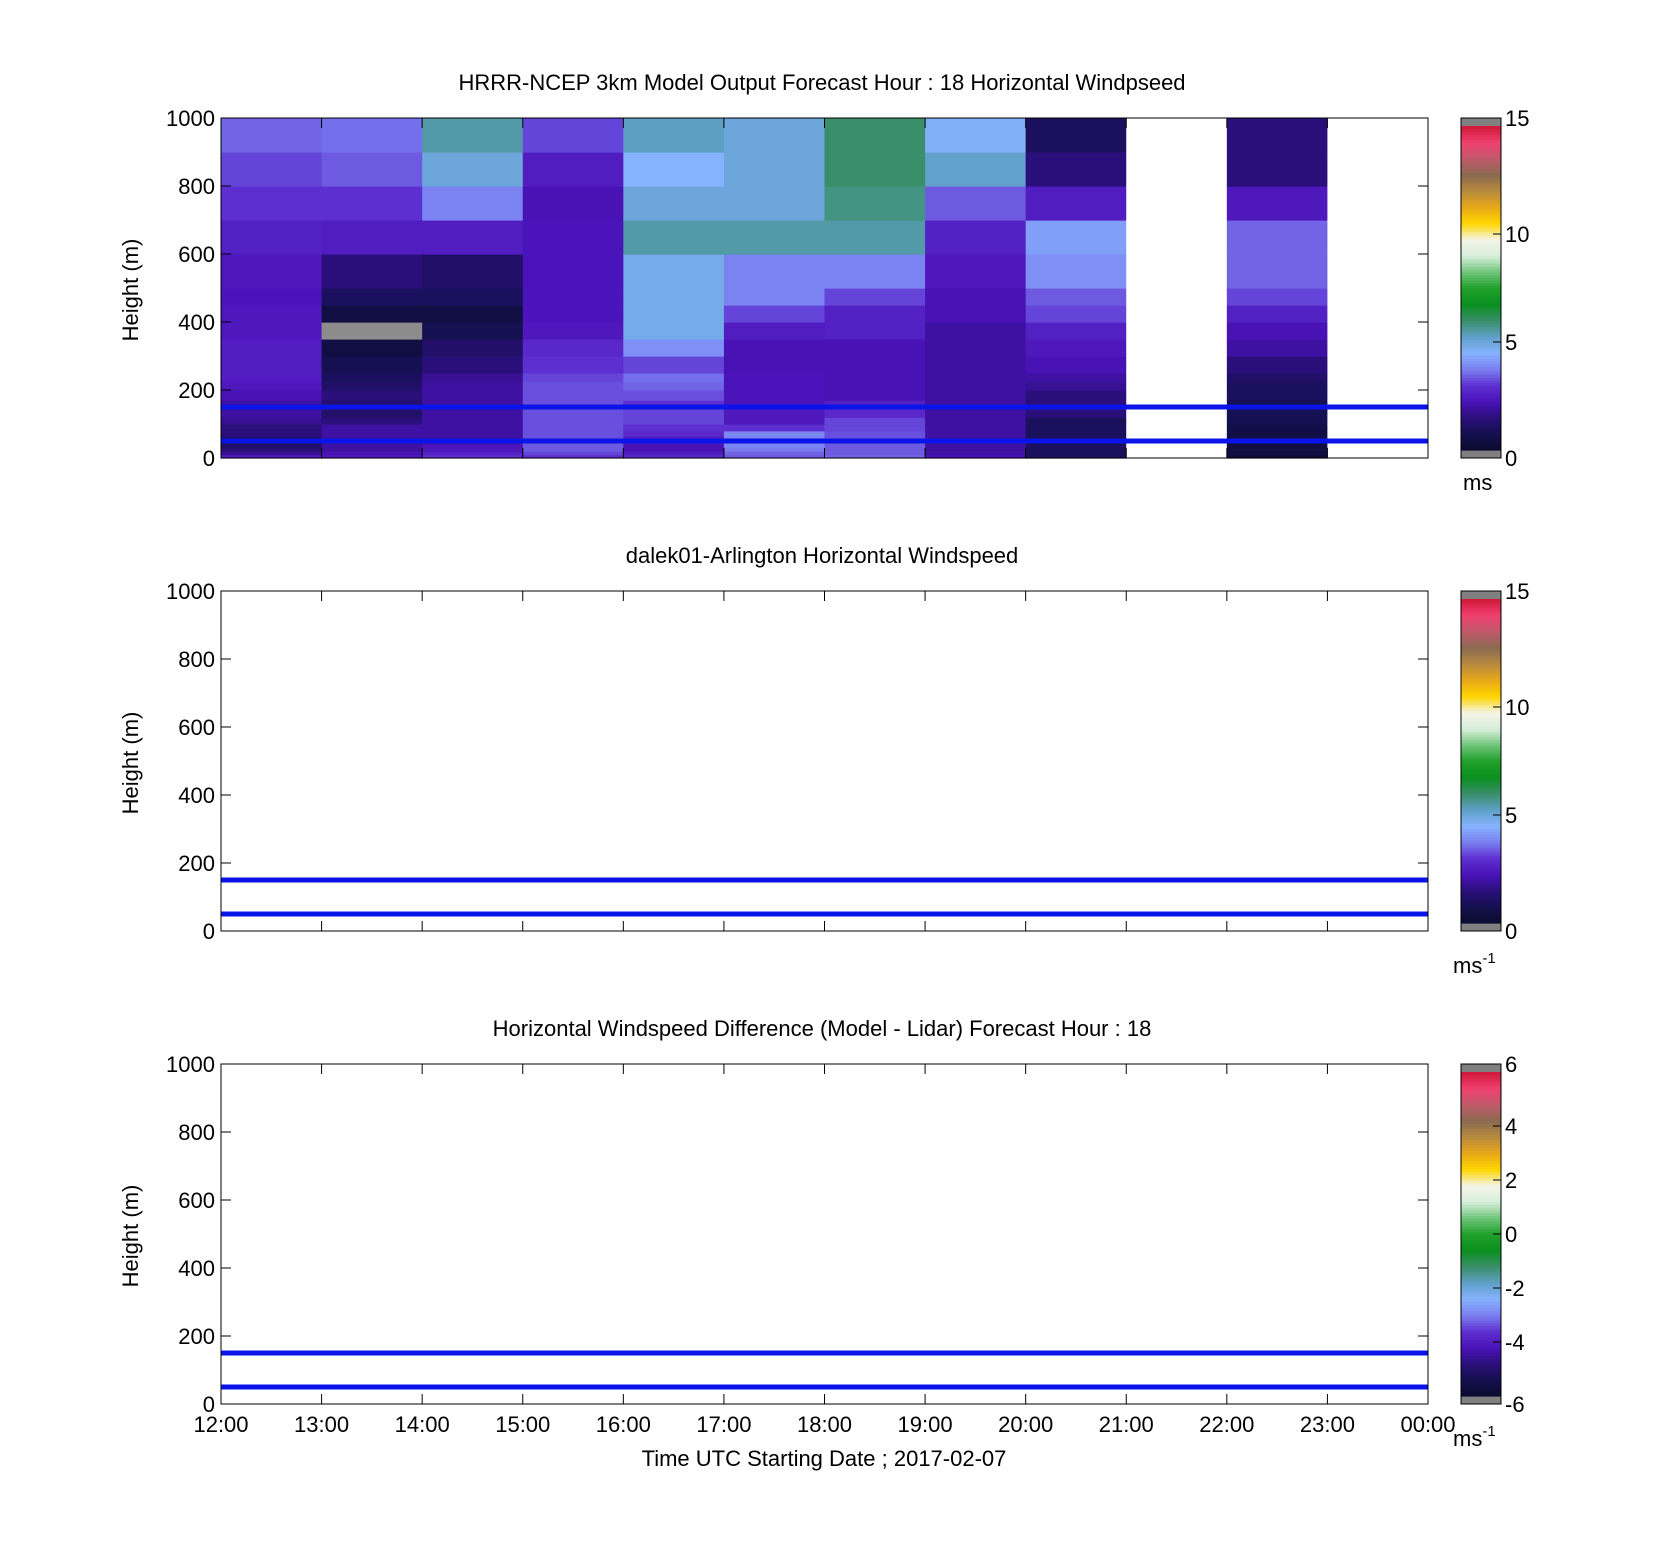 The height and width of the screenshot is (1561, 1680). I want to click on colorbar-tick-label: 0, so click(1511, 458).